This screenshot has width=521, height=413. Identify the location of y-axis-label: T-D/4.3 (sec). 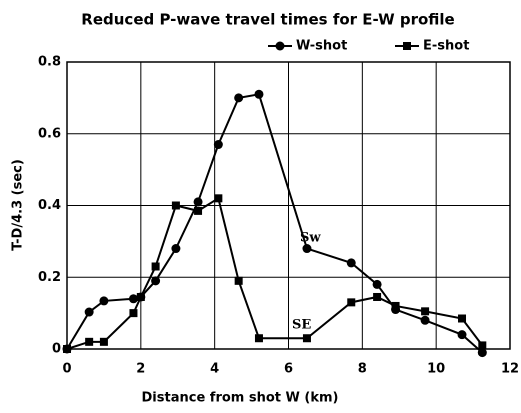
(18, 205).